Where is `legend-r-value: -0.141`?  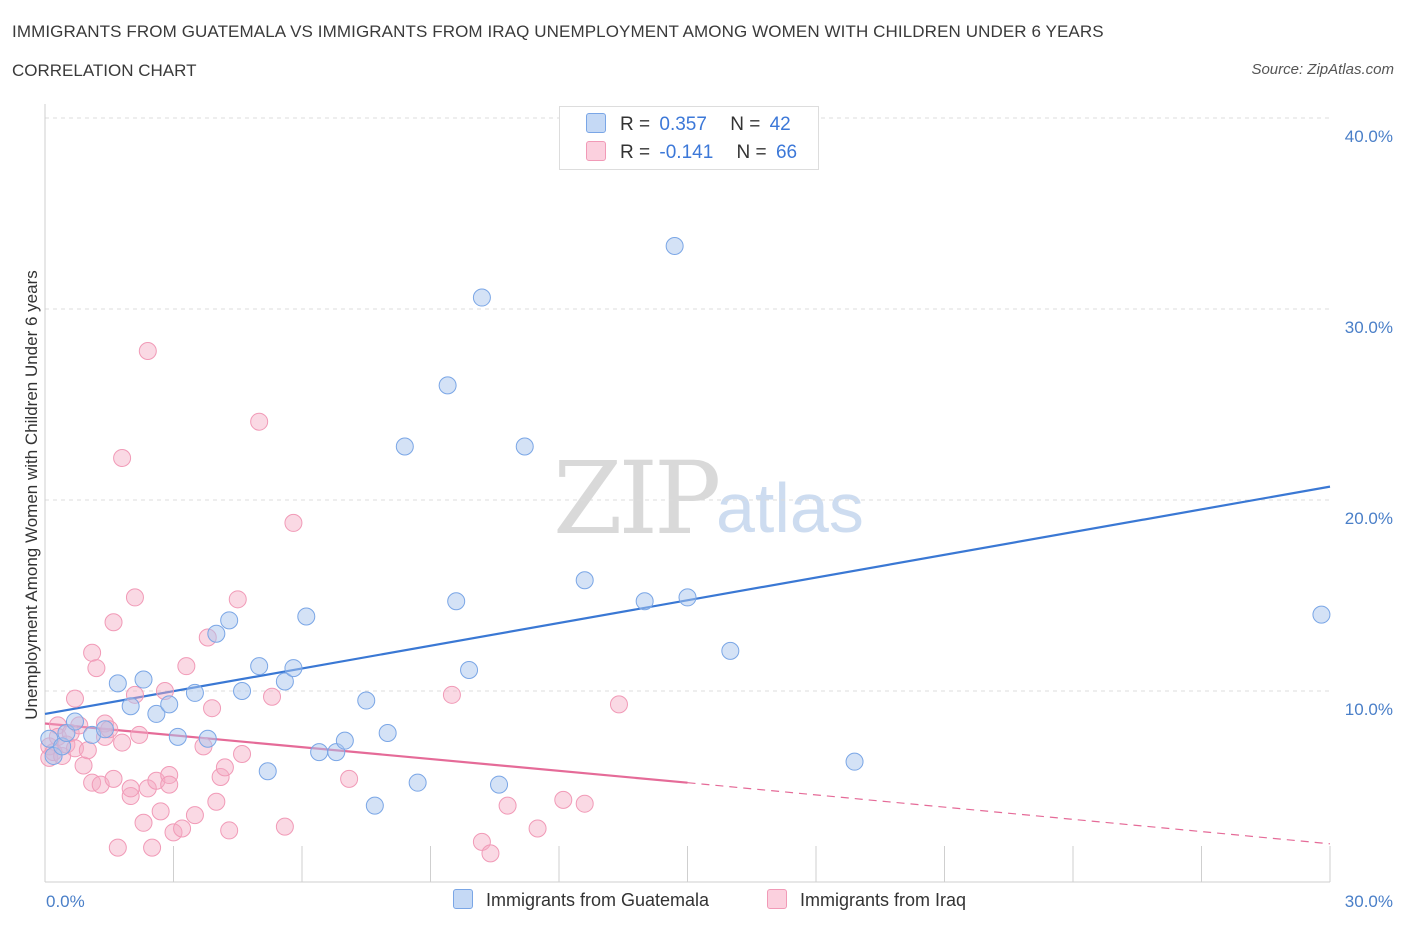
legend-r-value: -0.141 is located at coordinates (686, 152).